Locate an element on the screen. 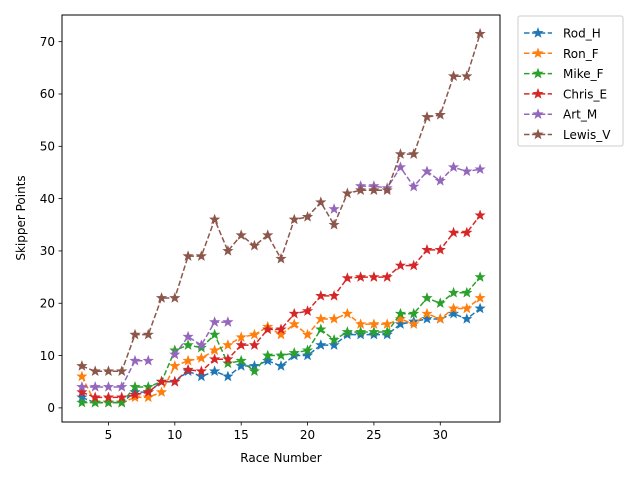 Image resolution: width=640 pixels, height=480 pixels. y-tick-label: 50 is located at coordinates (47, 147).